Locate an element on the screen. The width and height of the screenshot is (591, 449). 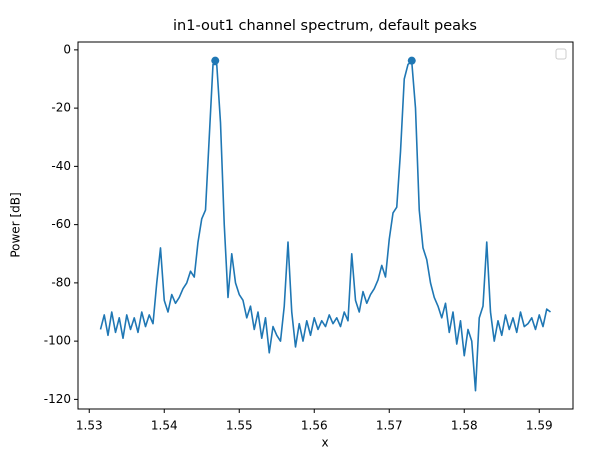
x-tick-label: 1.53 is located at coordinates (89, 426).